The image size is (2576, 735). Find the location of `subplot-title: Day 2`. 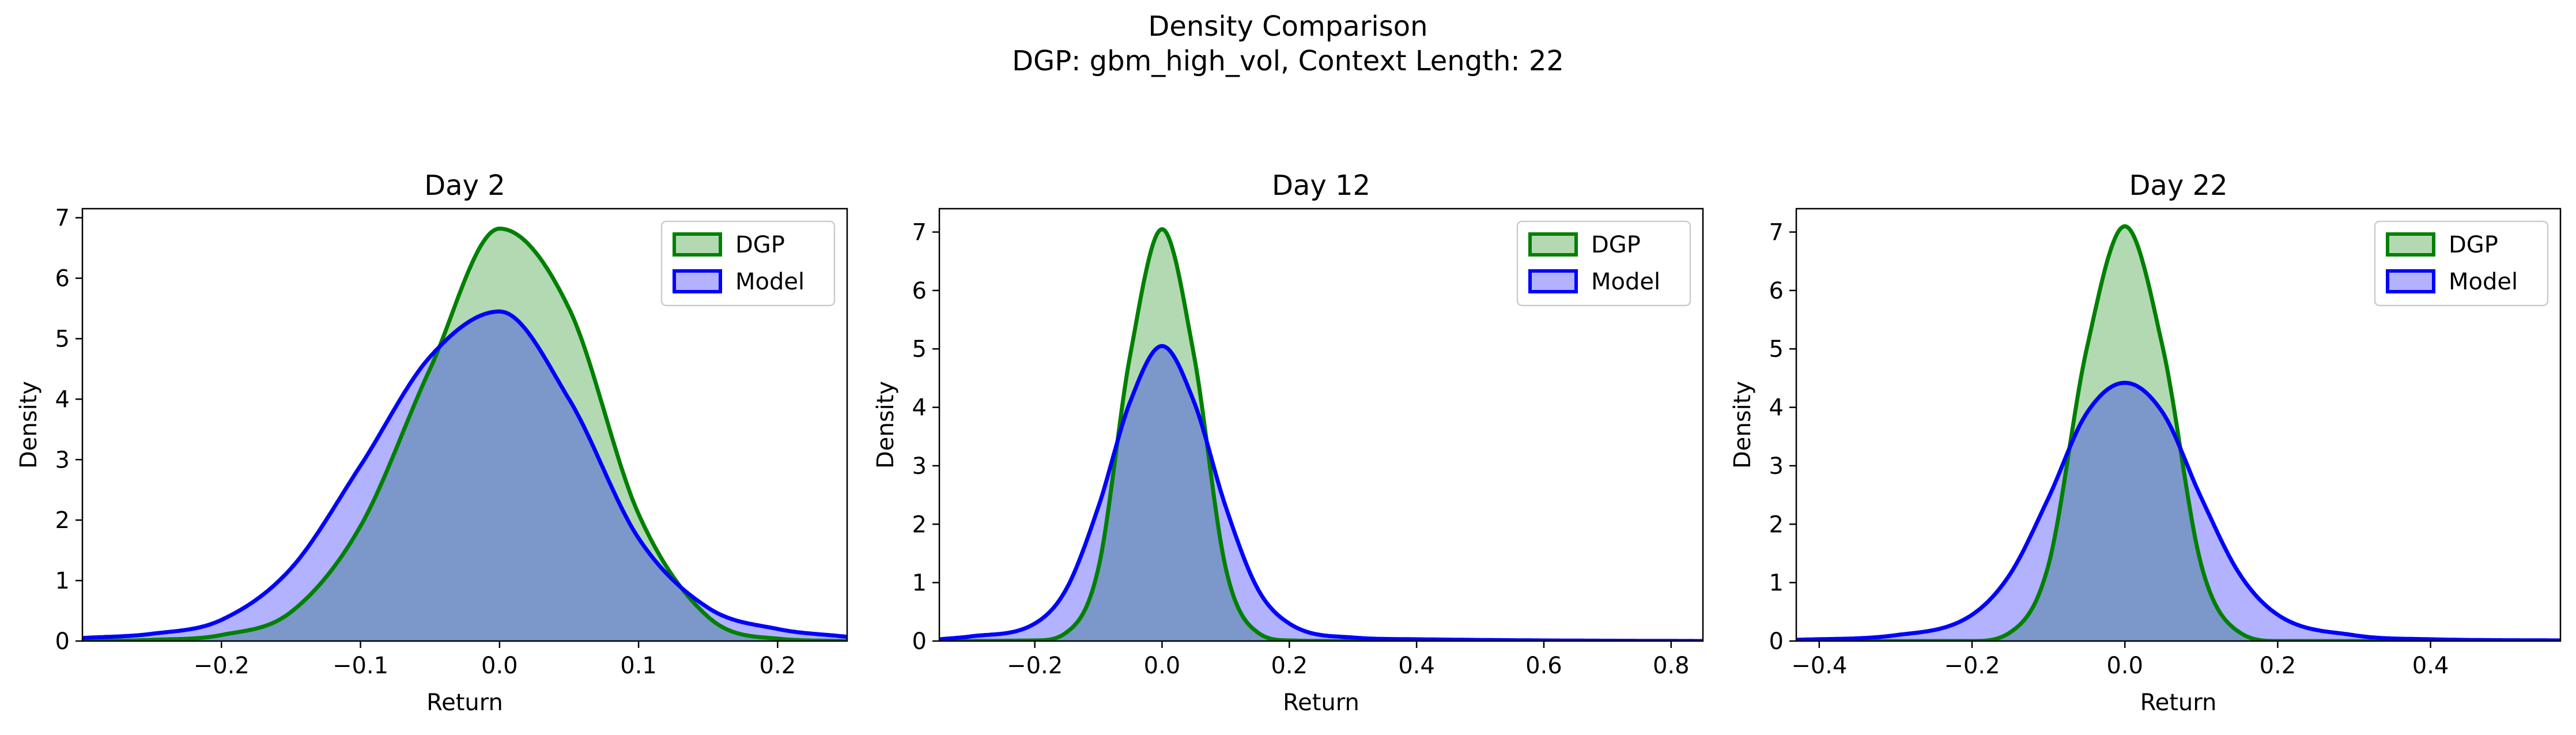

subplot-title: Day 2 is located at coordinates (465, 185).